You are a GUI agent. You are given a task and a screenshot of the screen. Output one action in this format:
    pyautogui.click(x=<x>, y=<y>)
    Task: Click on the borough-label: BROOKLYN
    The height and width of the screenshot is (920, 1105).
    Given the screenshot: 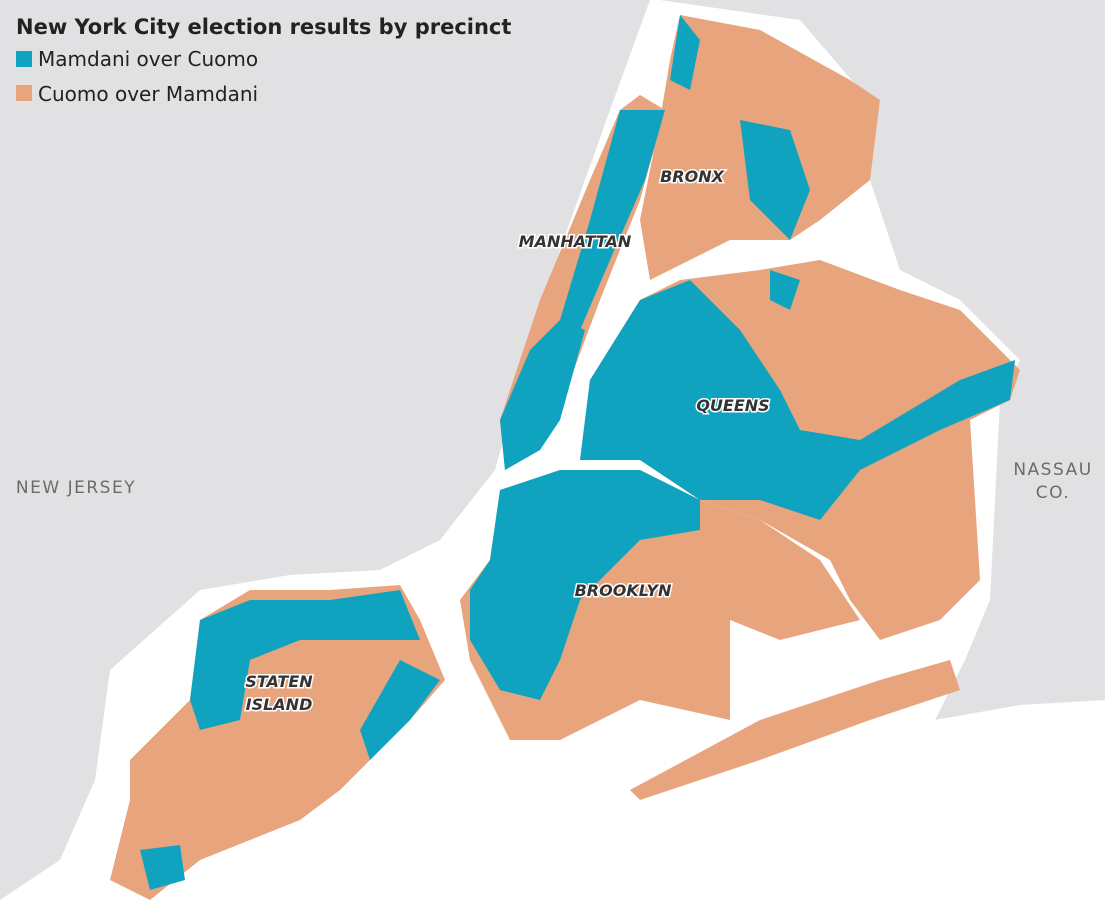 What is the action you would take?
    pyautogui.click(x=623, y=590)
    